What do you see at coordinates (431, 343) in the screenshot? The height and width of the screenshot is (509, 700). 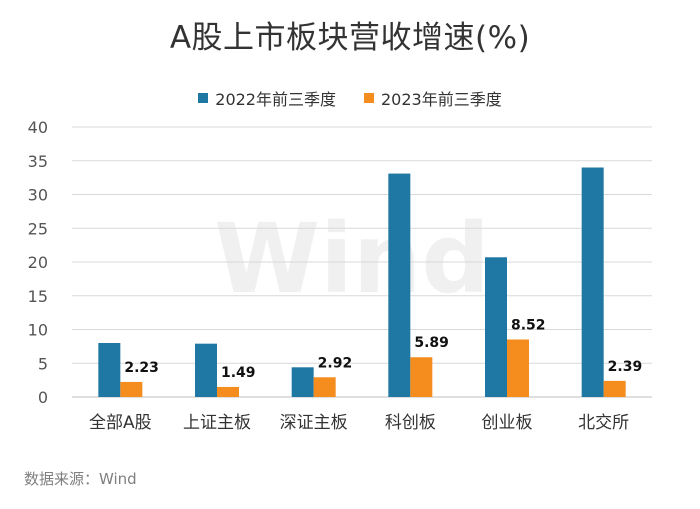 I see `data-label-2023: 5.89` at bounding box center [431, 343].